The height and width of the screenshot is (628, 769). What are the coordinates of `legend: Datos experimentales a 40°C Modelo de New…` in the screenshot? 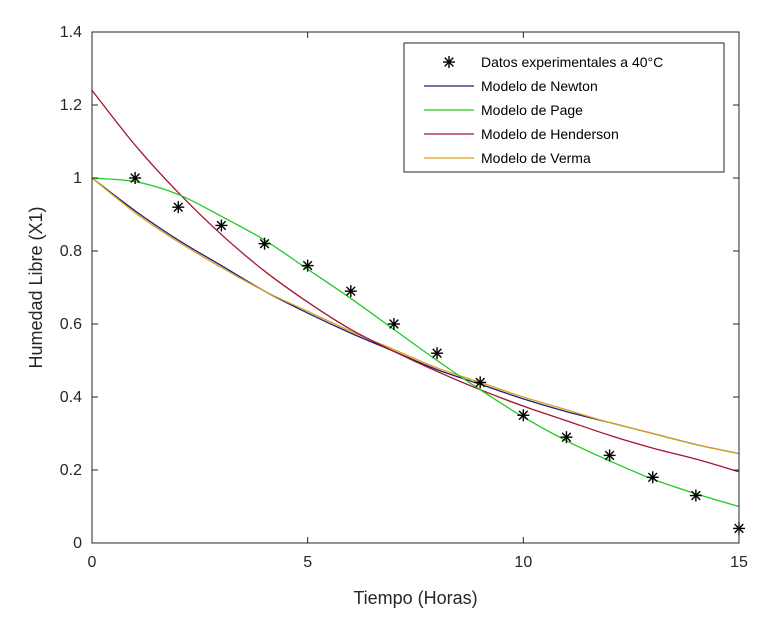 It's located at (564, 107).